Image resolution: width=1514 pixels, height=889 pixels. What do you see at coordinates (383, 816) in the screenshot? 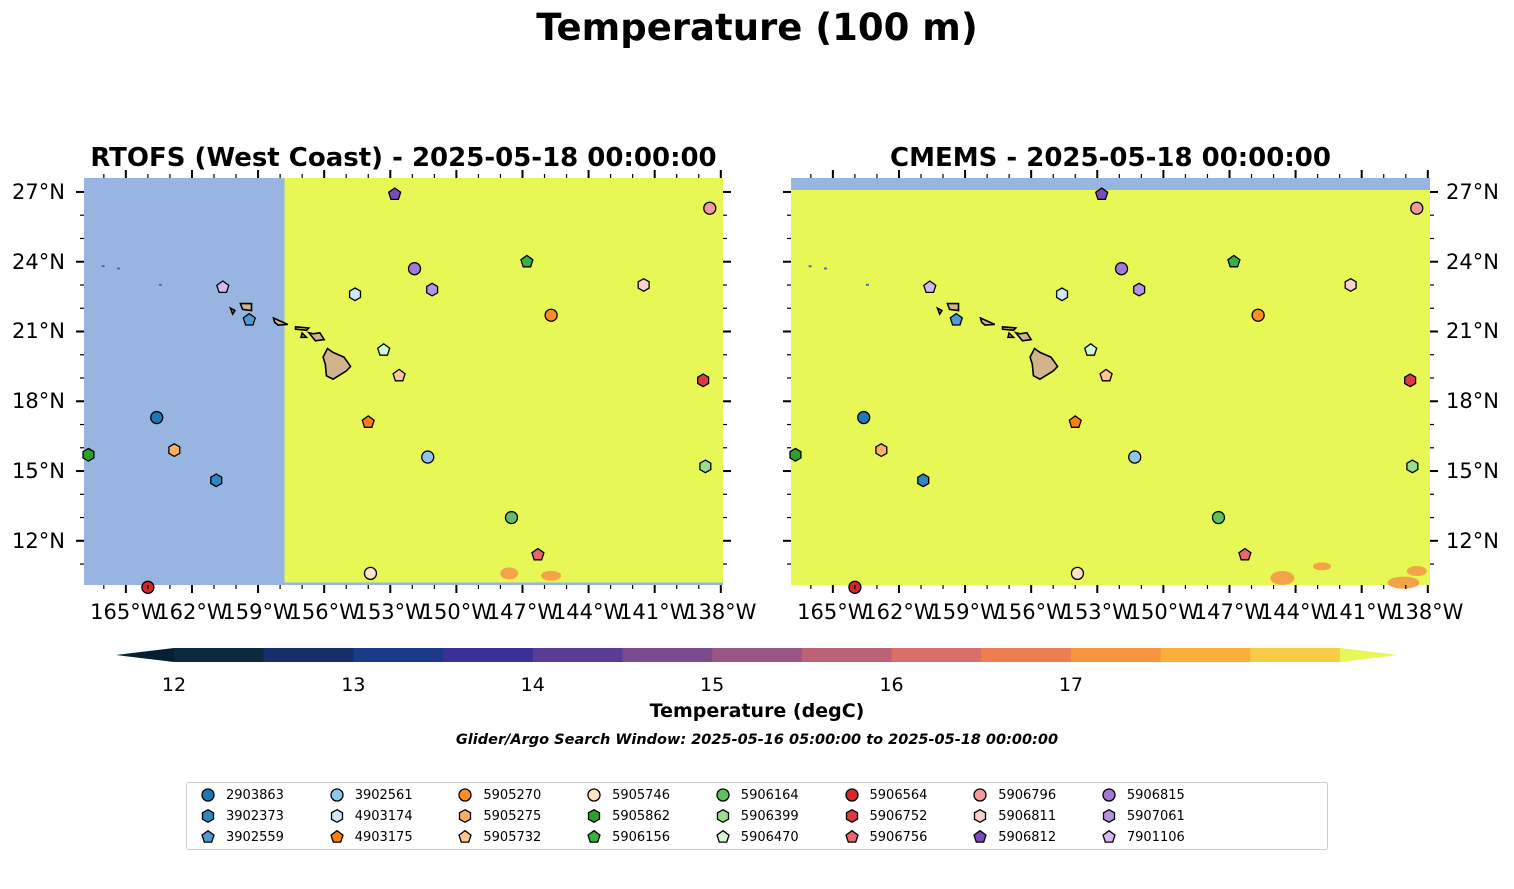
I see `legend-label: 4903174` at bounding box center [383, 816].